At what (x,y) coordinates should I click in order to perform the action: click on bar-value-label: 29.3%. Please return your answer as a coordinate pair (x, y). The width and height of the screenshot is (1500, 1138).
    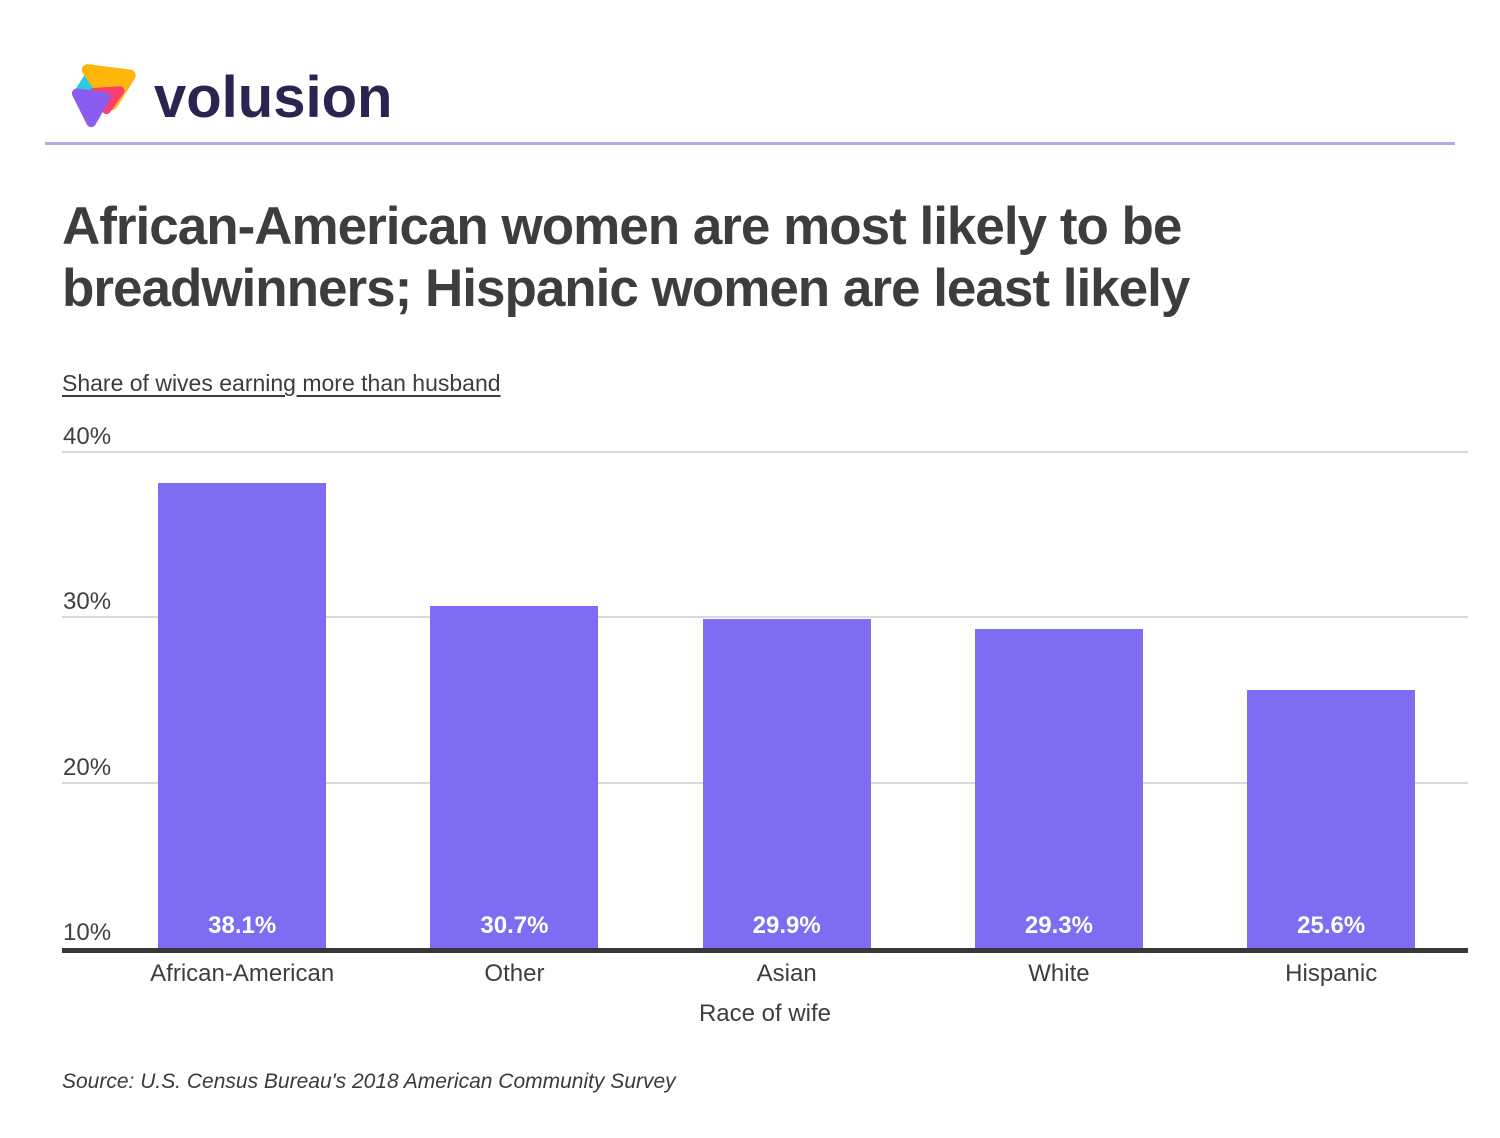
    Looking at the image, I should click on (1058, 925).